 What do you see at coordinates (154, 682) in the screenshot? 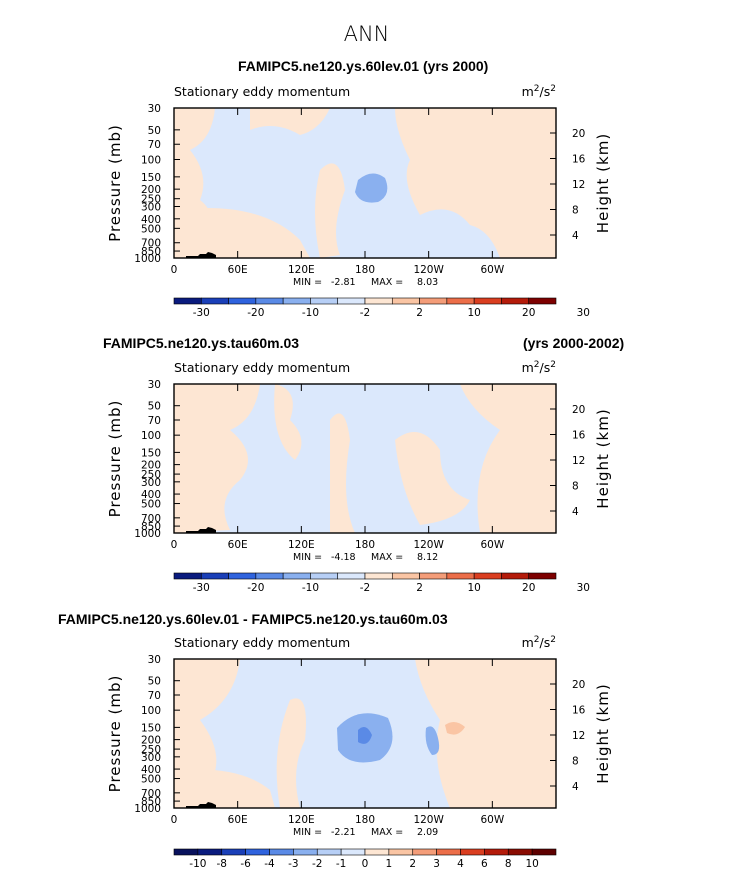
I see `pressure-tick-label: 50` at bounding box center [154, 682].